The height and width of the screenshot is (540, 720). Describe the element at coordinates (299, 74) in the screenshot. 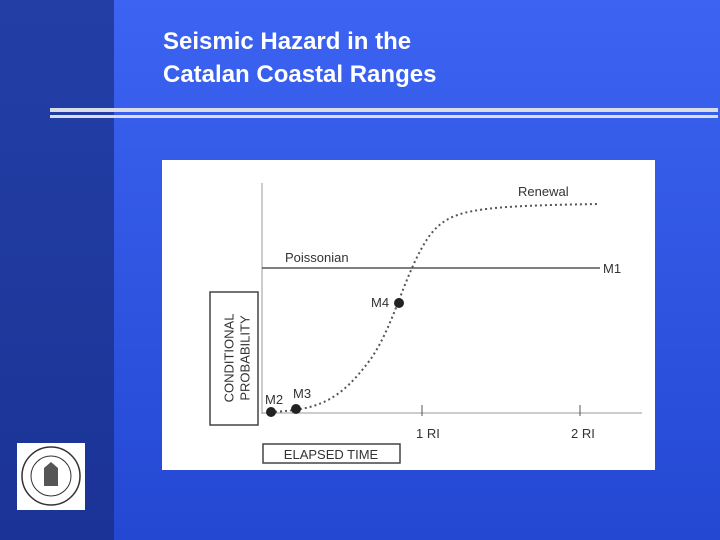

I see `title-line: Catalan Coastal Ranges` at that location.